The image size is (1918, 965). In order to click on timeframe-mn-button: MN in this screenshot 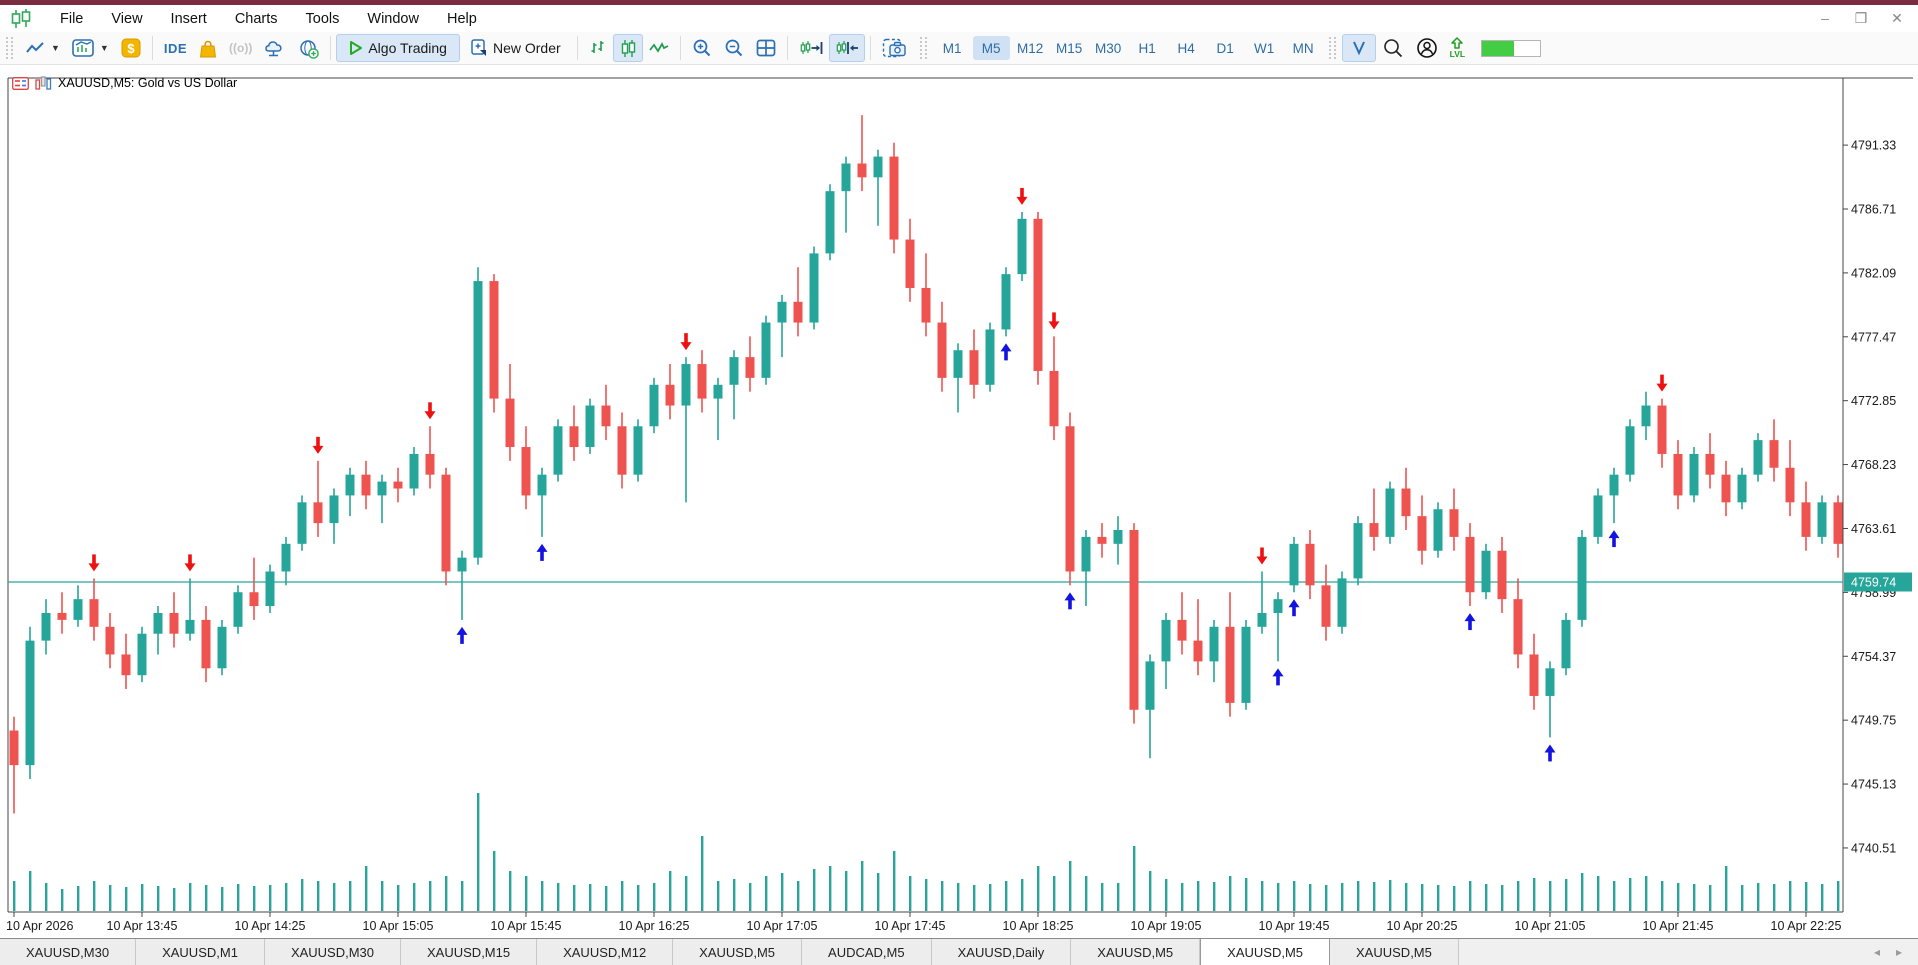, I will do `click(1303, 48)`.